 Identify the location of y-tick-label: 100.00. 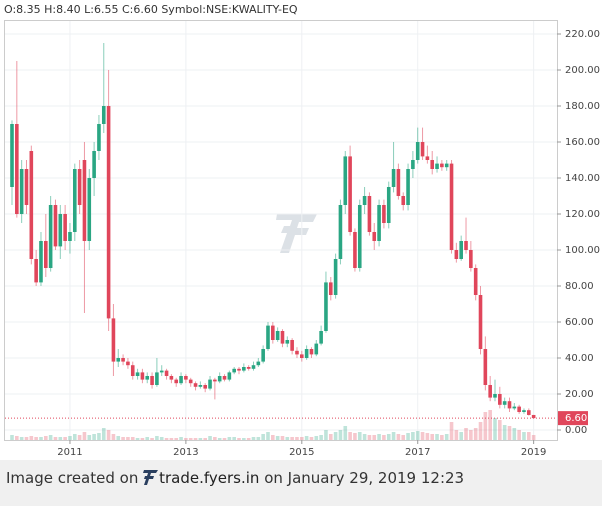
(582, 250).